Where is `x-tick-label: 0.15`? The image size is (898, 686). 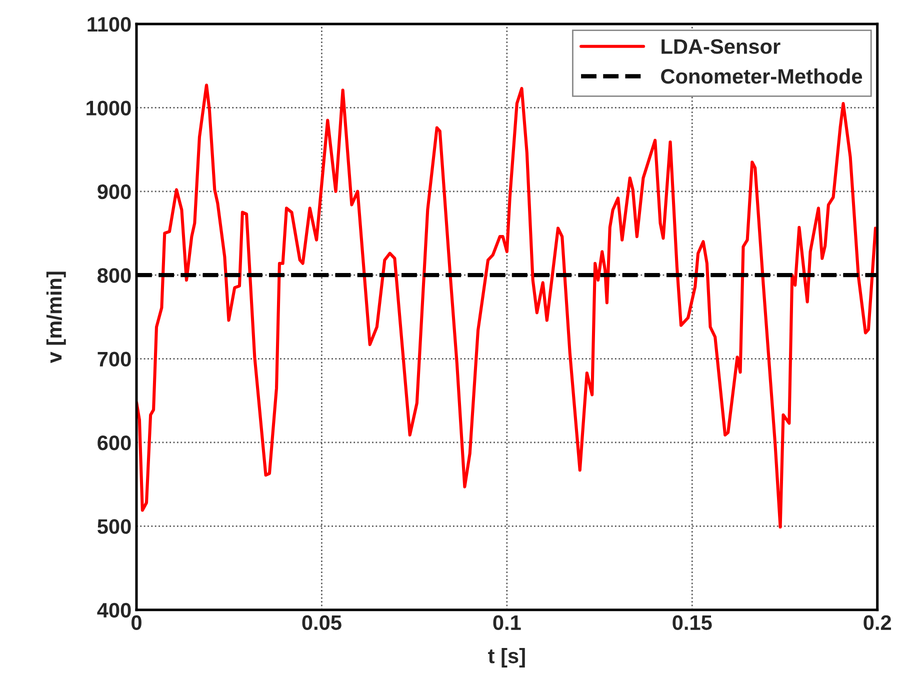 x-tick-label: 0.15 is located at coordinates (692, 622).